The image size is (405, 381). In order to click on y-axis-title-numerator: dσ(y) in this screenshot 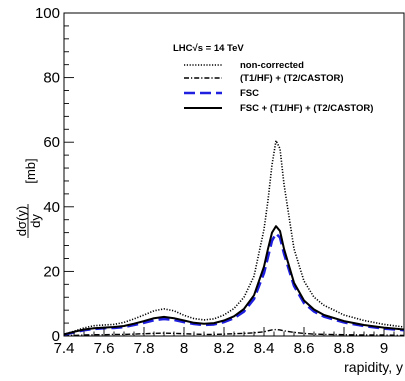, I will do `click(21, 221)`.